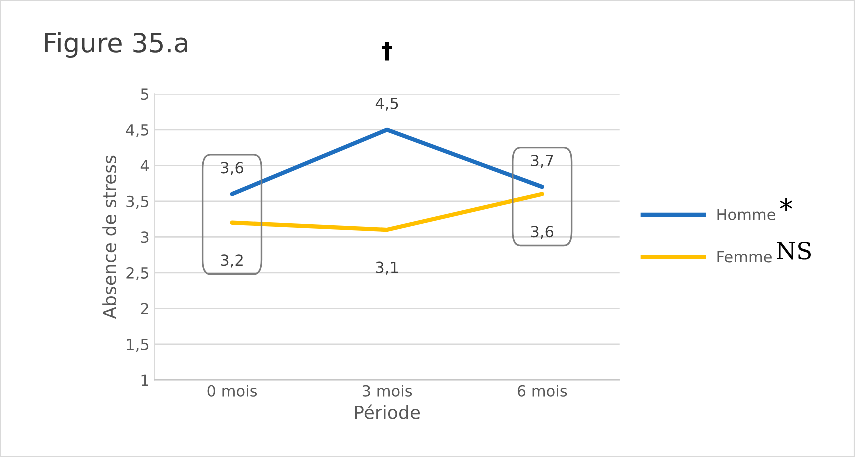 Image resolution: width=855 pixels, height=457 pixels. I want to click on y-tick-label: 1, so click(145, 380).